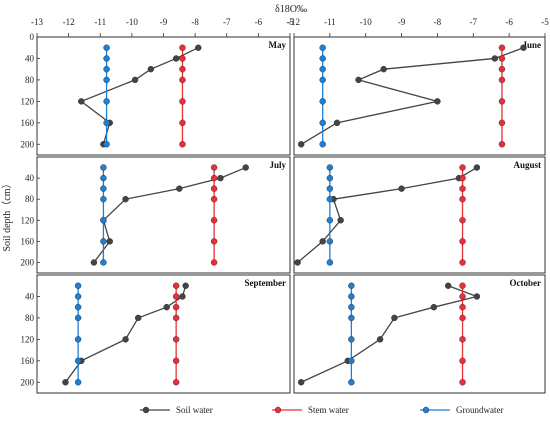 This screenshot has height=425, width=550. What do you see at coordinates (527, 165) in the screenshot?
I see `panel-label: August` at bounding box center [527, 165].